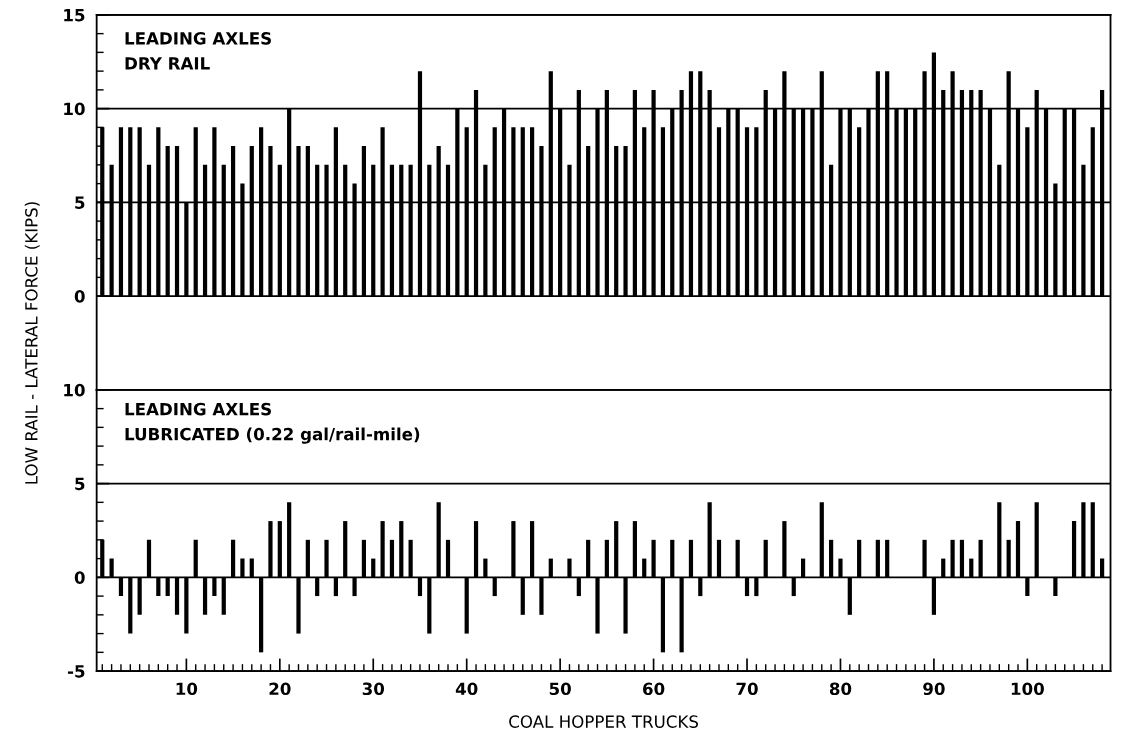 This screenshot has height=744, width=1124. Describe the element at coordinates (373, 689) in the screenshot. I see `x-tick-label: 30` at that location.